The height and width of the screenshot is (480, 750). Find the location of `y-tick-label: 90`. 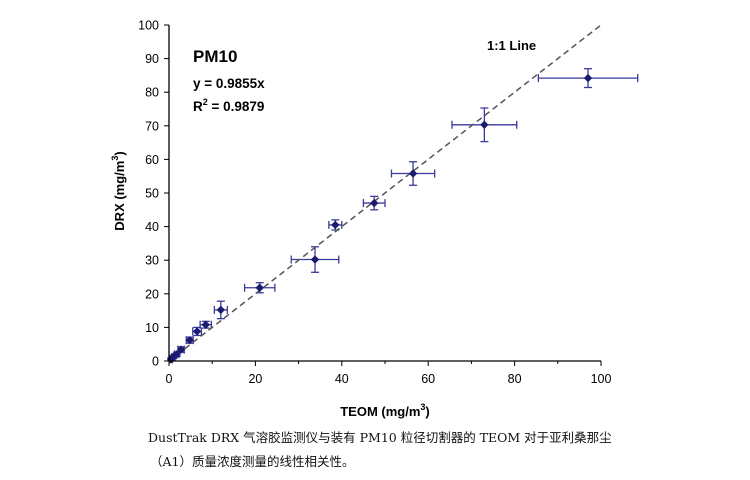

y-tick-label: 90 is located at coordinates (152, 59).